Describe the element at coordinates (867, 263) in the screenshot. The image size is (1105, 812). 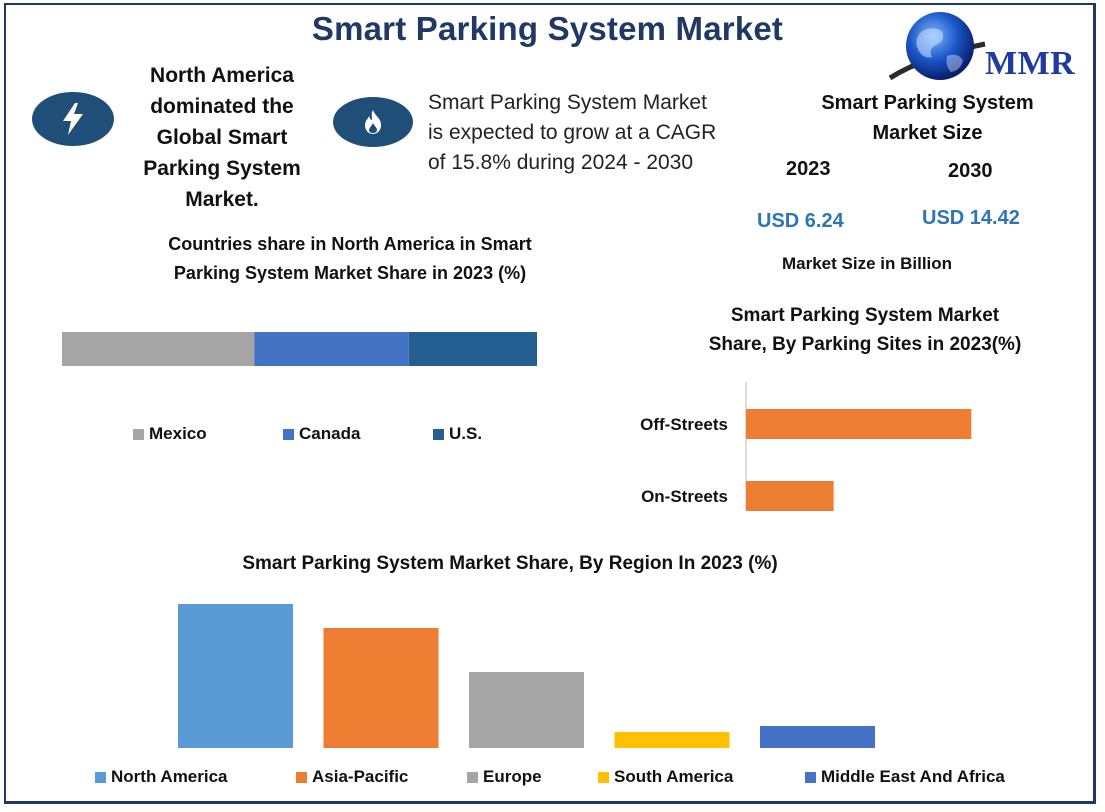
I see `market-size-unit: Market Size in Billion` at that location.